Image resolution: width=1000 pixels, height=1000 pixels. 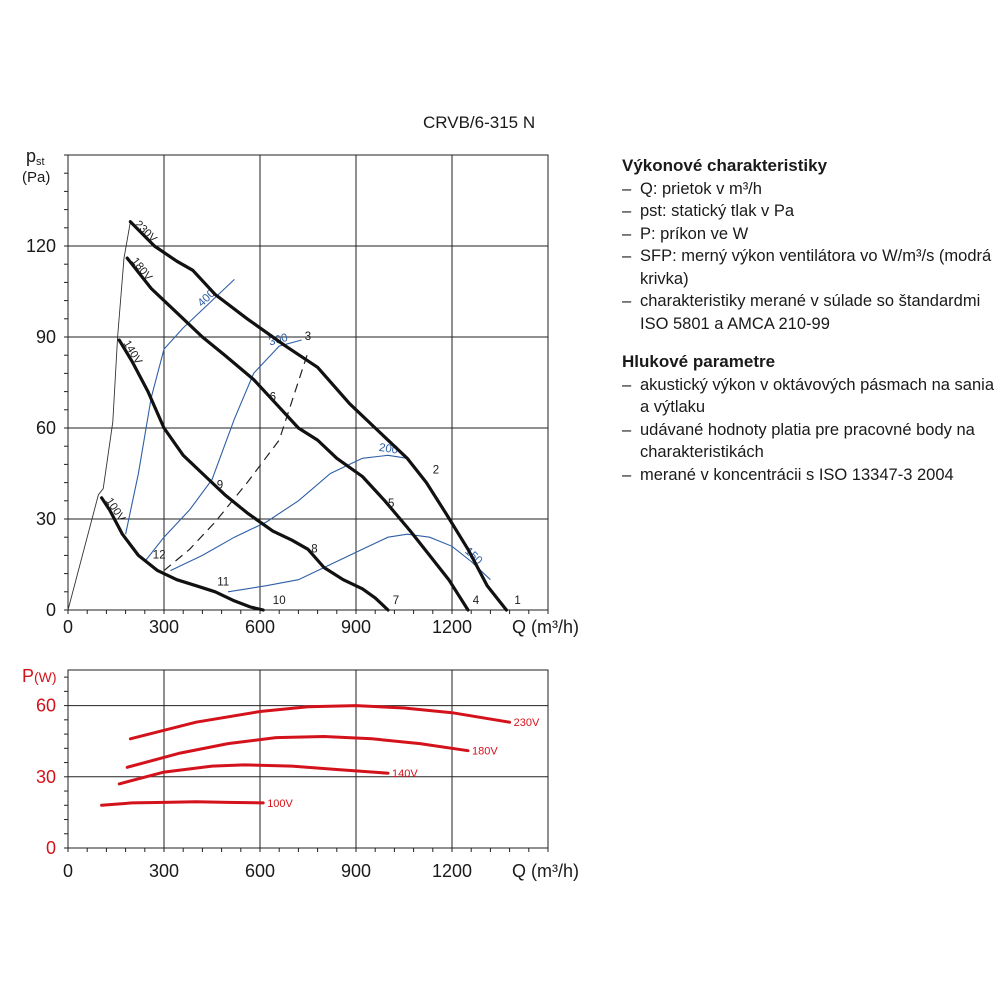 I want to click on pressure-y-tick-label: 30, so click(x=46, y=519).